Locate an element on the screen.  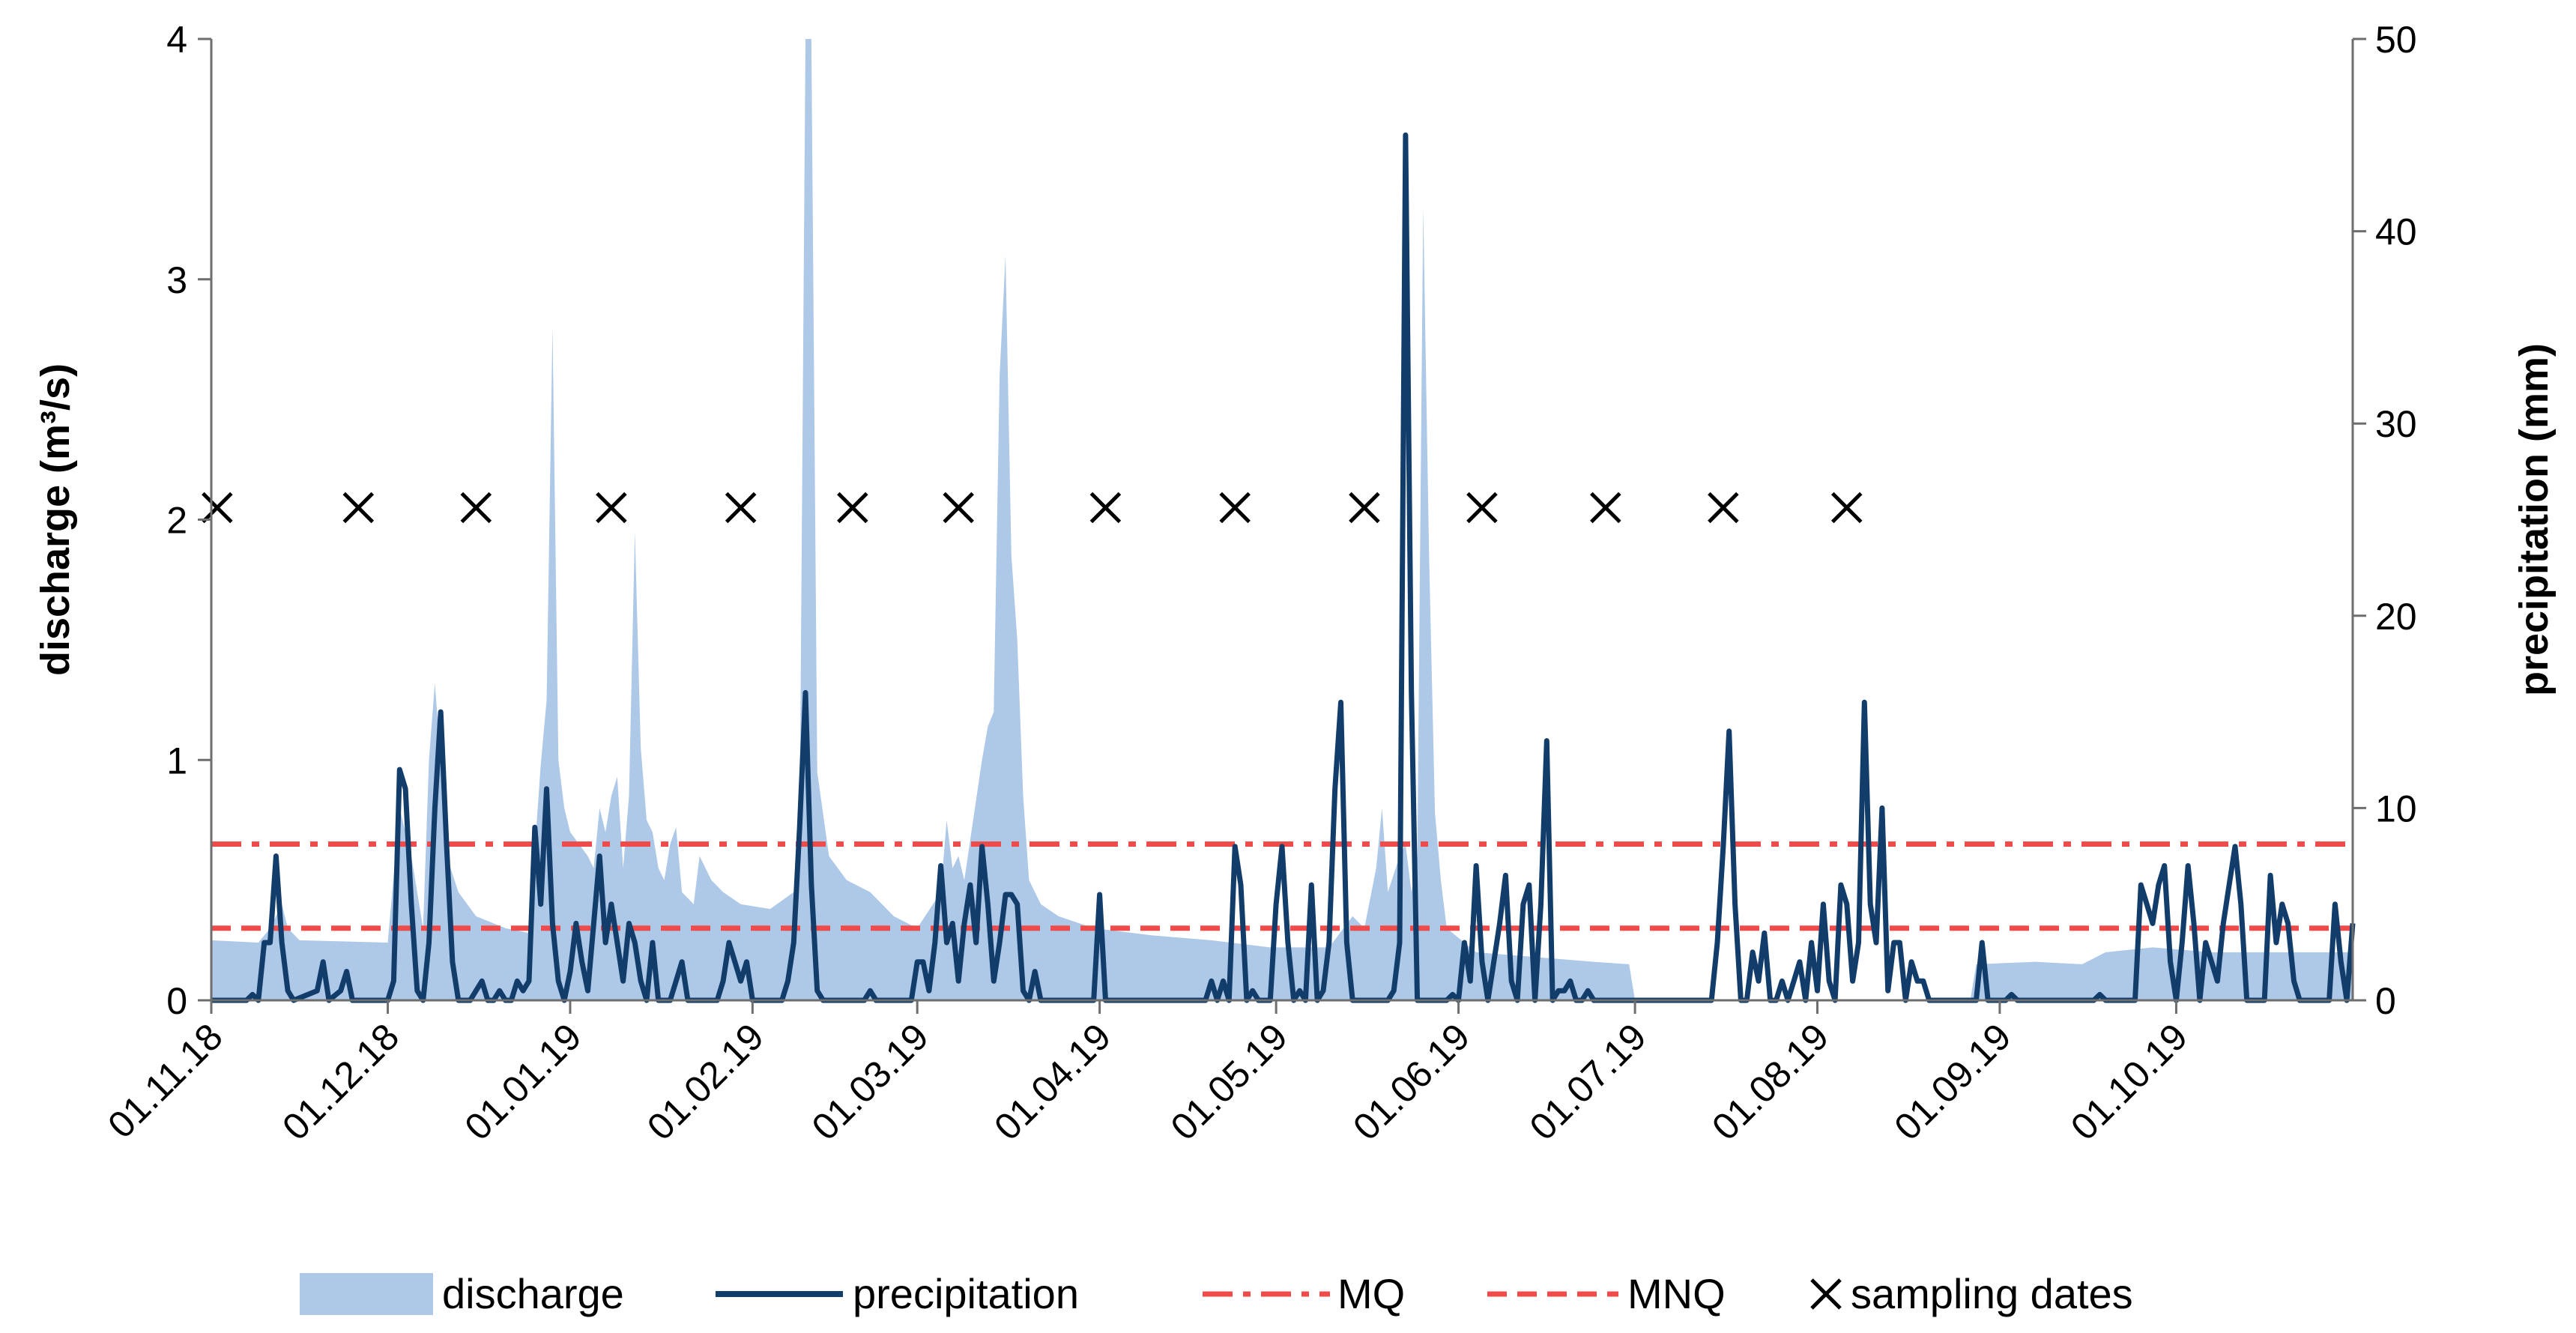
x-tick-label: 01.09.19 is located at coordinates (1952, 1081).